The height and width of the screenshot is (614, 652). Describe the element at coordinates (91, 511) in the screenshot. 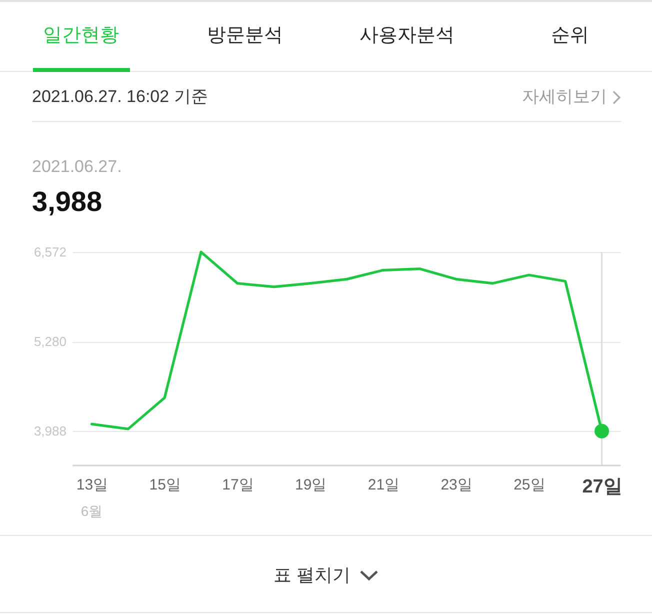

I see `text: 6월` at that location.